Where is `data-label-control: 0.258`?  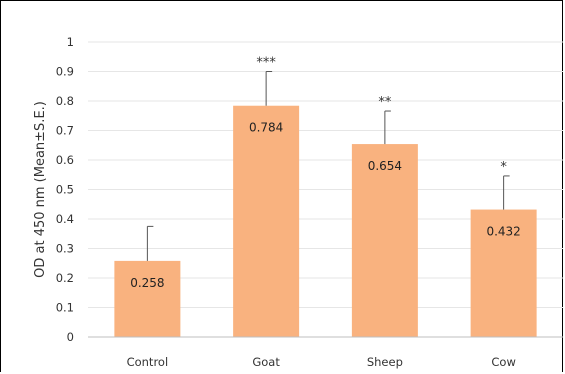 data-label-control: 0.258 is located at coordinates (147, 283).